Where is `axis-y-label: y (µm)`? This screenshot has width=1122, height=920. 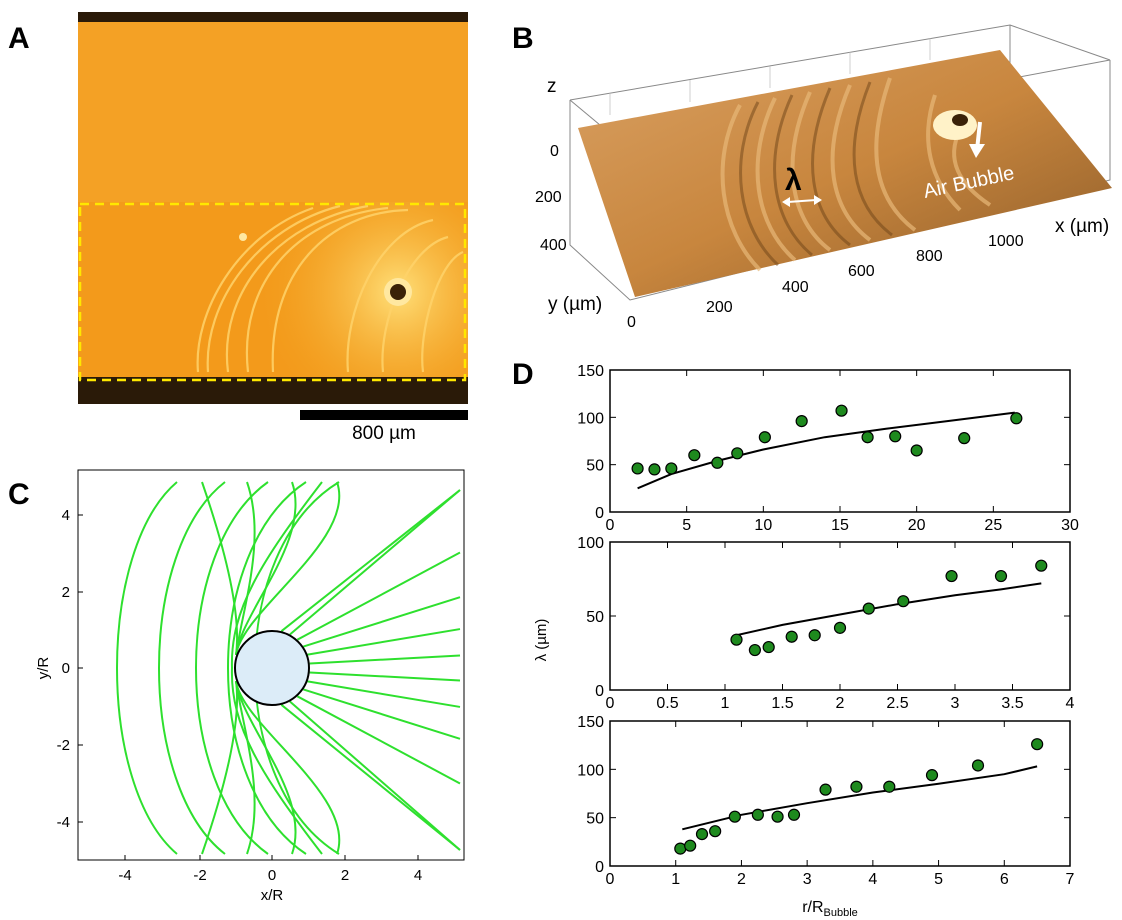
axis-y-label: y (µm) is located at coordinates (575, 304).